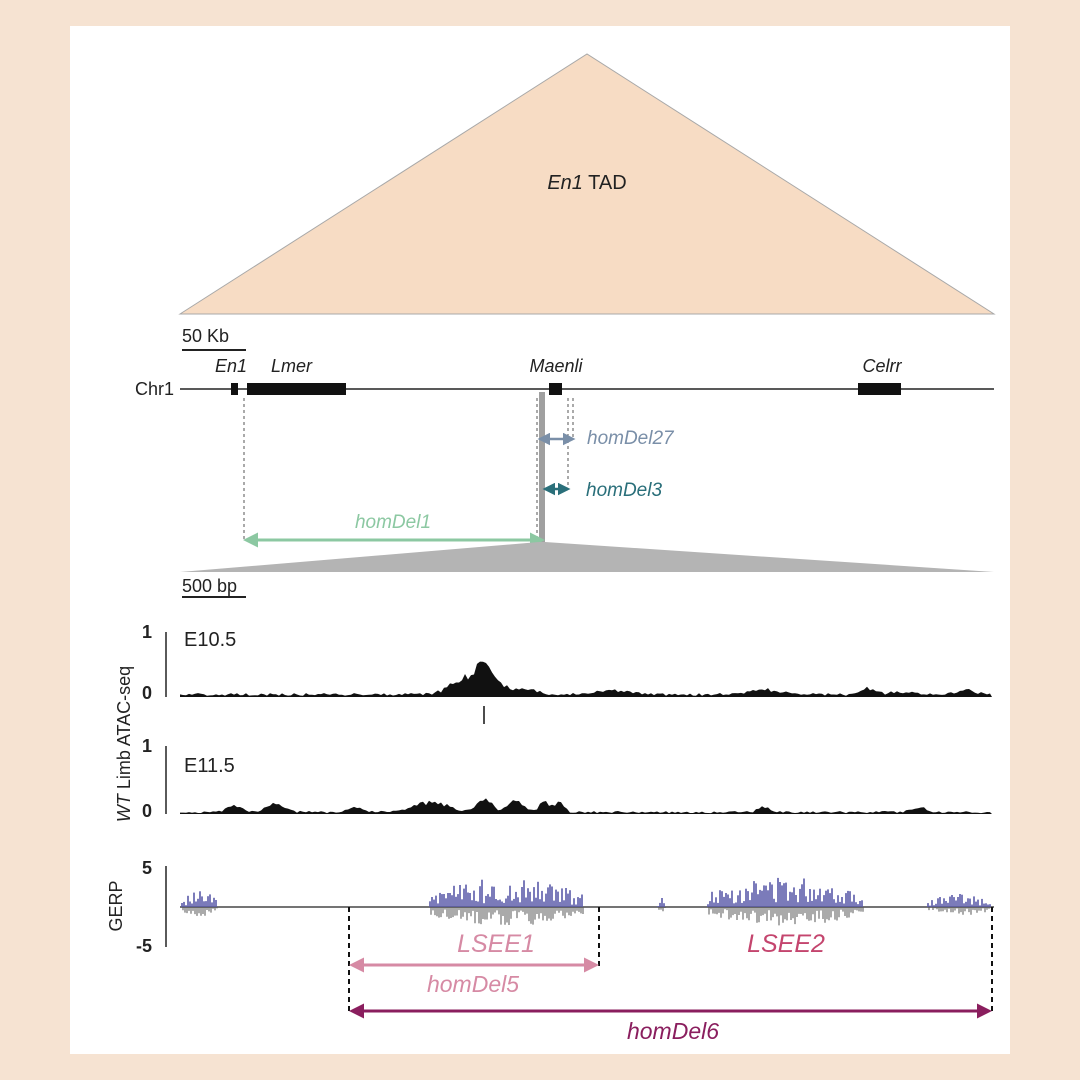 Image resolution: width=1080 pixels, height=1080 pixels. Describe the element at coordinates (393, 522) in the screenshot. I see `deletion-label-homdel1: homDel1` at that location.